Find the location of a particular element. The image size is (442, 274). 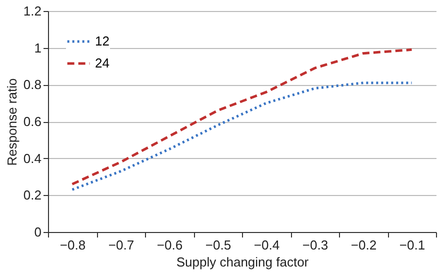

x-tick-label: −0.2 is located at coordinates (363, 245).